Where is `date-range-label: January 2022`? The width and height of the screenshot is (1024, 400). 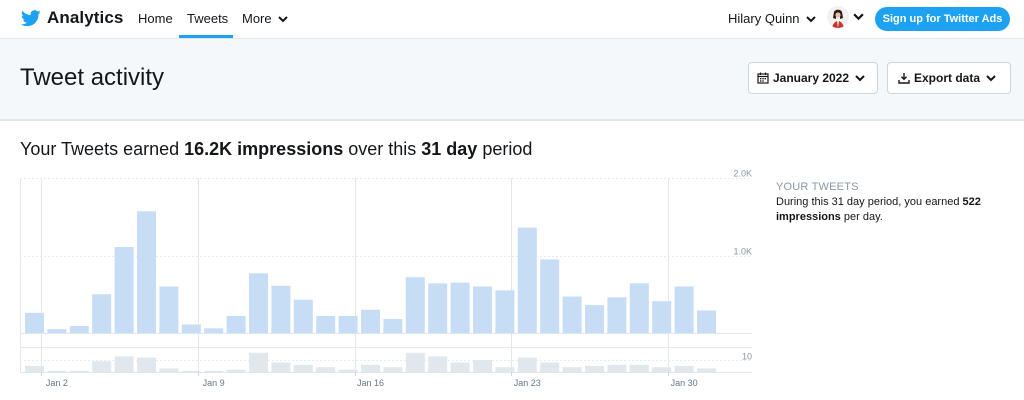
date-range-label: January 2022 is located at coordinates (811, 78).